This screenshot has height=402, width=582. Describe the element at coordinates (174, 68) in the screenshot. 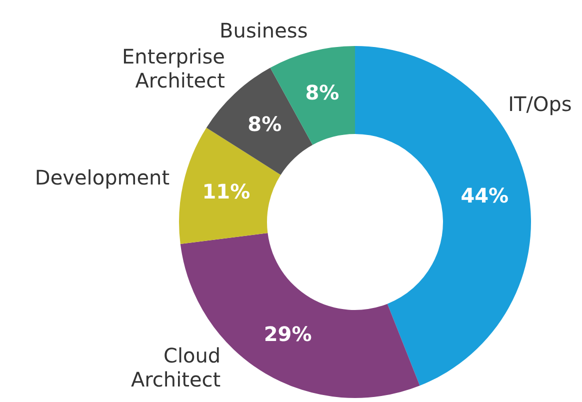

I see `slice-label: Enterprise Architect` at that location.